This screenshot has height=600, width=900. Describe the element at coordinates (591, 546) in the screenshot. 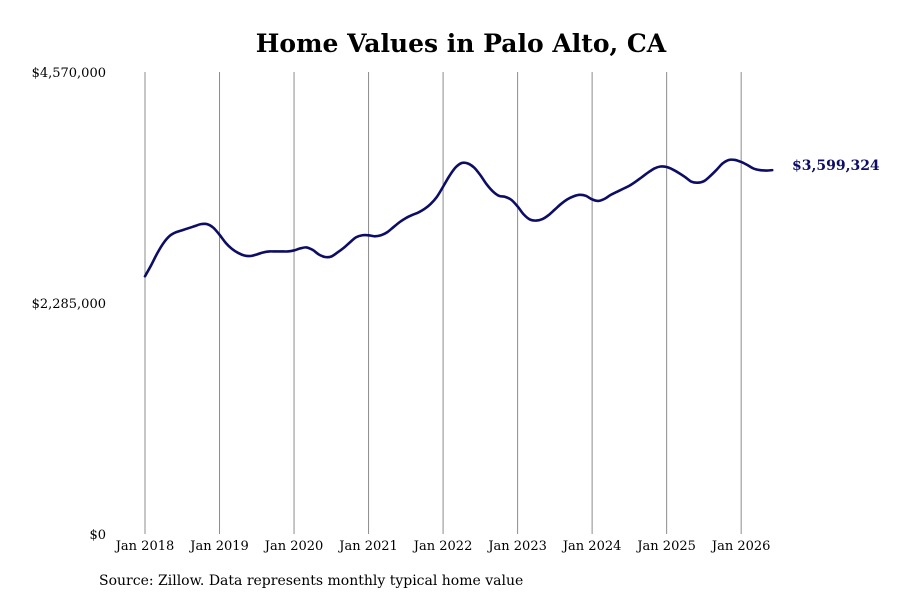

I see `x-tick-label: Jan 2024` at that location.